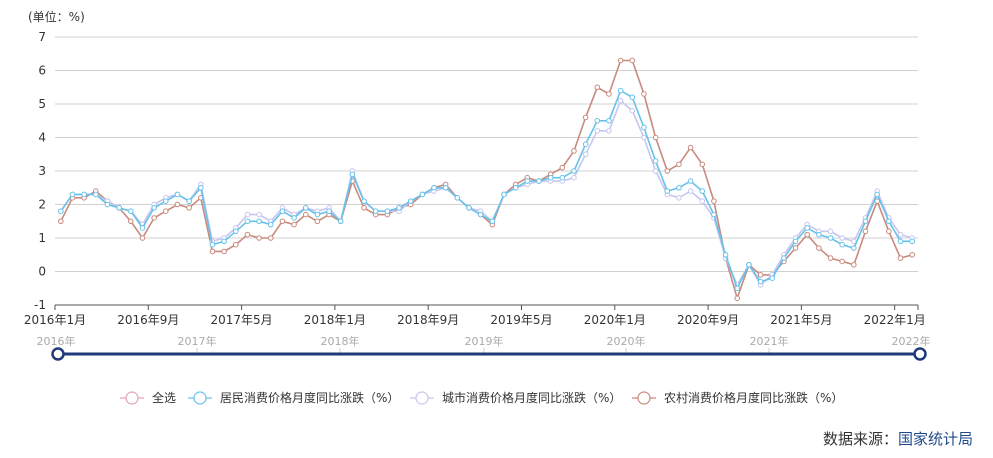  What do you see at coordinates (920, 354) in the screenshot?
I see `slider-handle-end` at bounding box center [920, 354].